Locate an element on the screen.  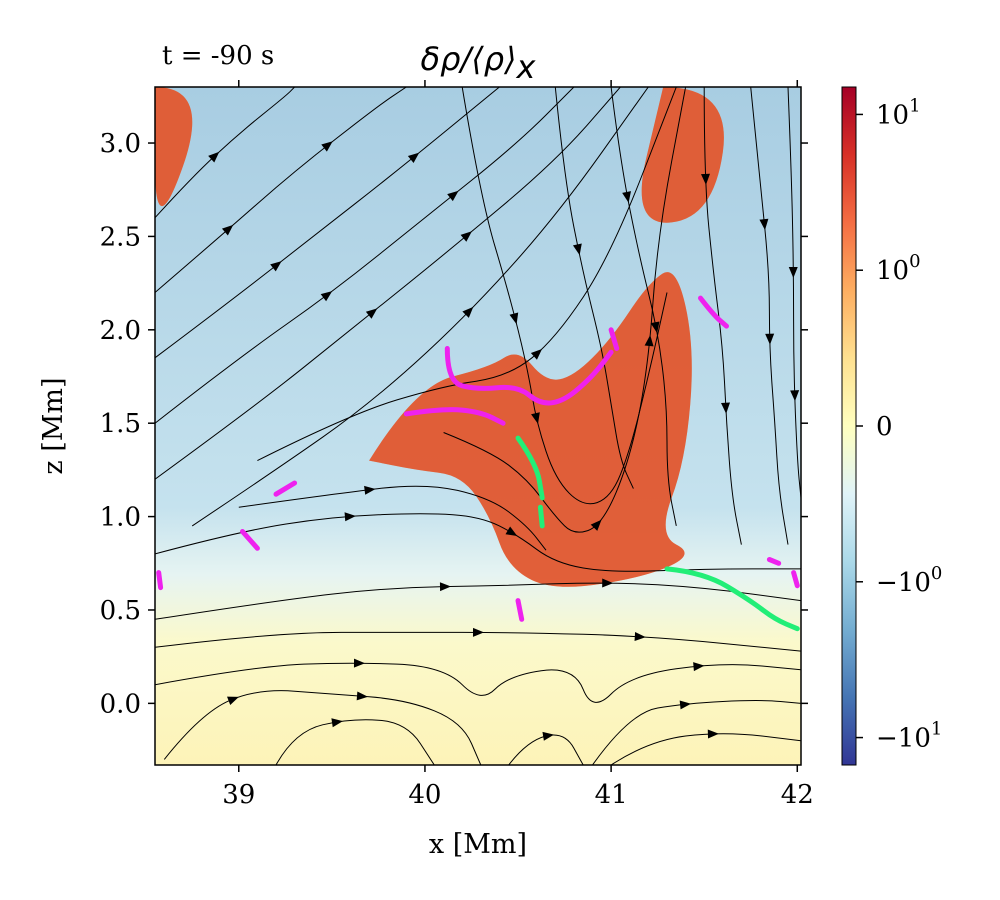
y-tick-label-4: 2.0 is located at coordinates (120, 331).